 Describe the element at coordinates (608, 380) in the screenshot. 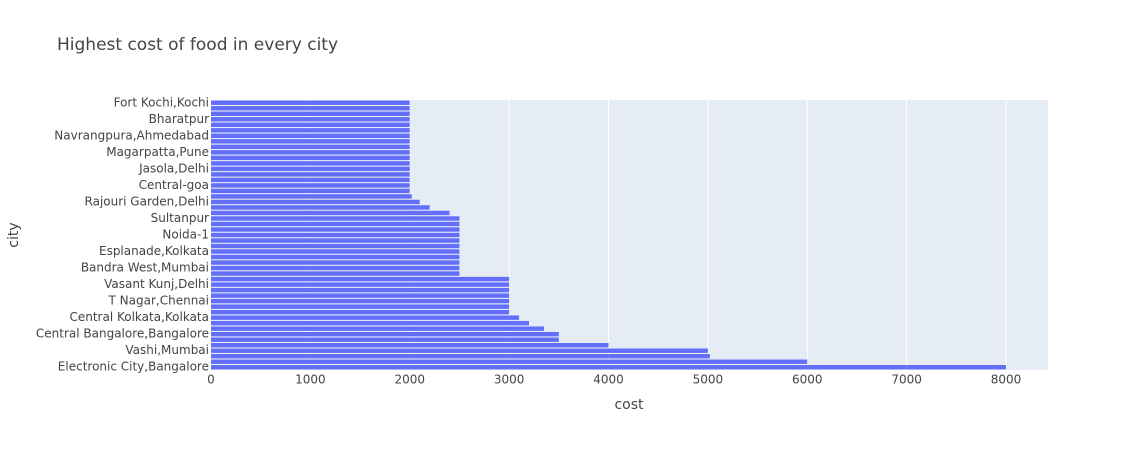

I see `x-tick-label: 4000` at that location.